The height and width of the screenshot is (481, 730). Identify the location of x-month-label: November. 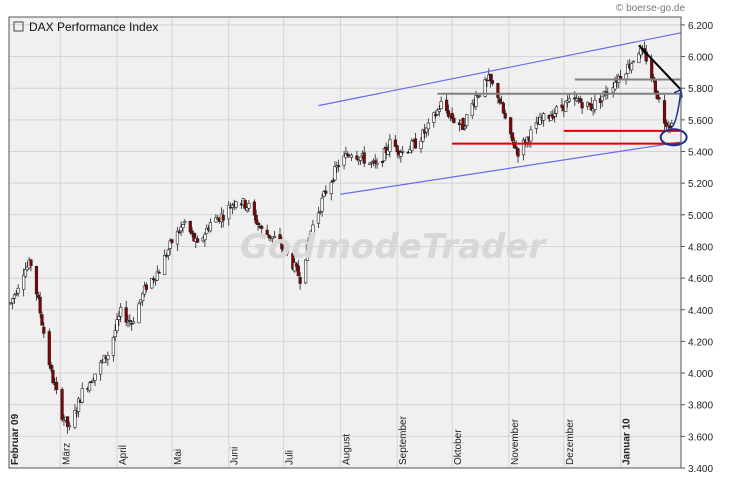
(515, 441).